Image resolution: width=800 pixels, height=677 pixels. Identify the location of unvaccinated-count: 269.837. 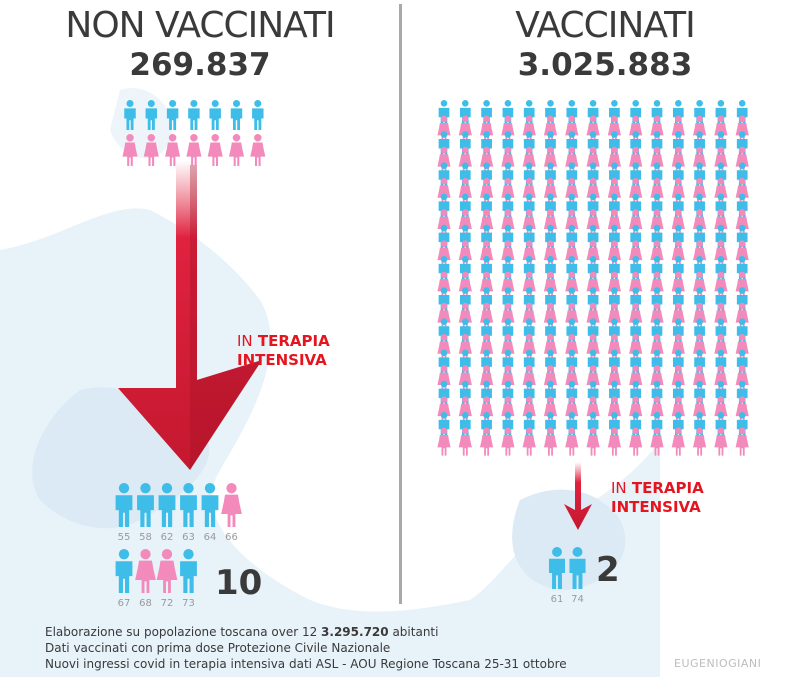
(200, 65).